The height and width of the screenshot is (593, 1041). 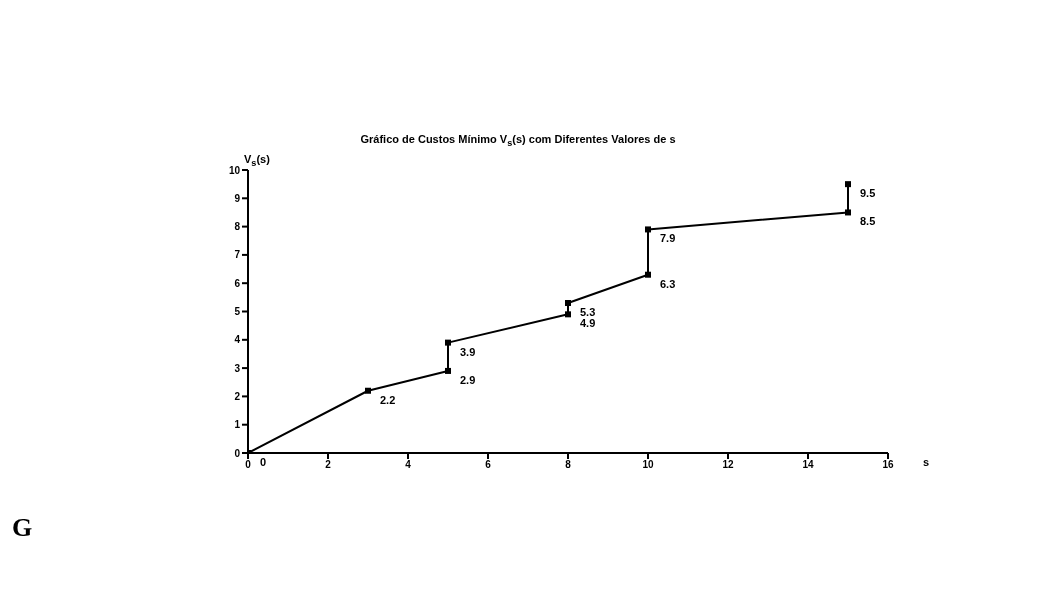 What do you see at coordinates (237, 396) in the screenshot?
I see `y-tick-label: 2` at bounding box center [237, 396].